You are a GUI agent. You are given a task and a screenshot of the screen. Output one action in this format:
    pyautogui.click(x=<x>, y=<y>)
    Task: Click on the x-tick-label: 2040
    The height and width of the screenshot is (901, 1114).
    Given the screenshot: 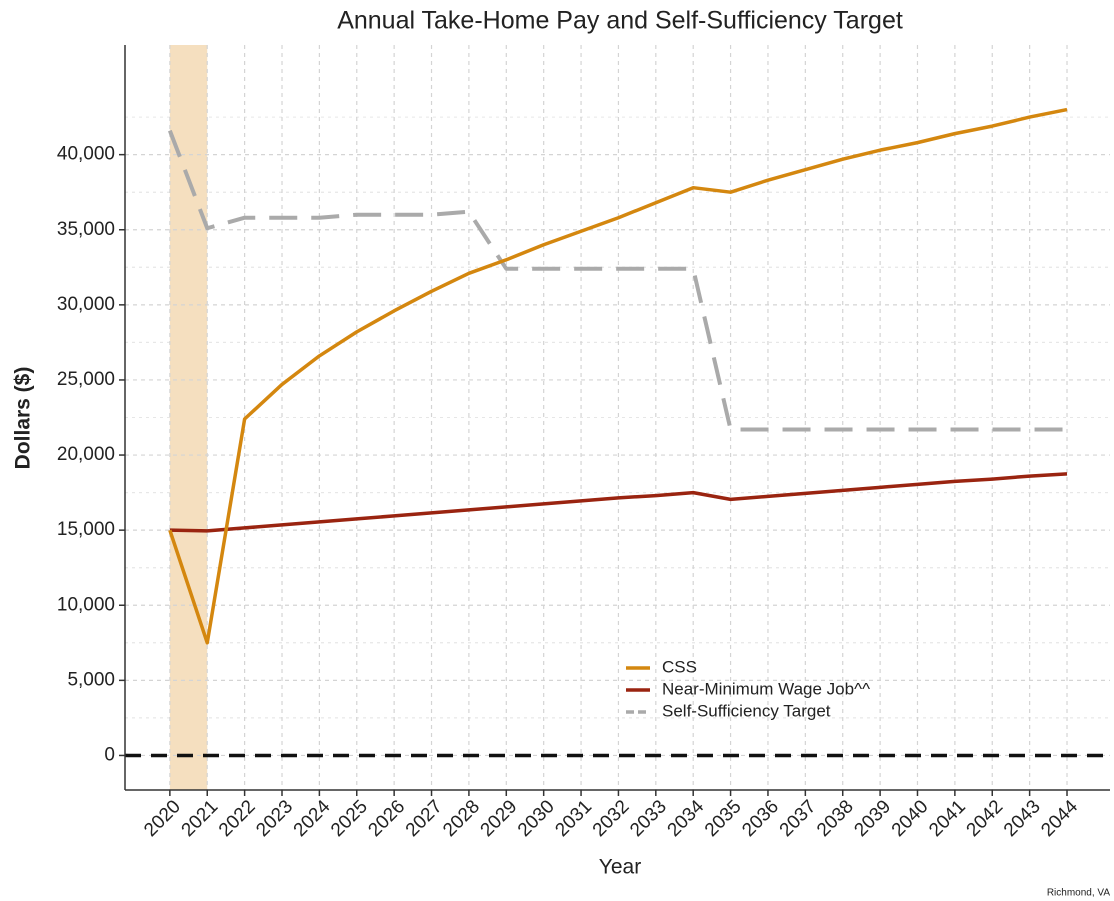 What is the action you would take?
    pyautogui.click(x=910, y=818)
    